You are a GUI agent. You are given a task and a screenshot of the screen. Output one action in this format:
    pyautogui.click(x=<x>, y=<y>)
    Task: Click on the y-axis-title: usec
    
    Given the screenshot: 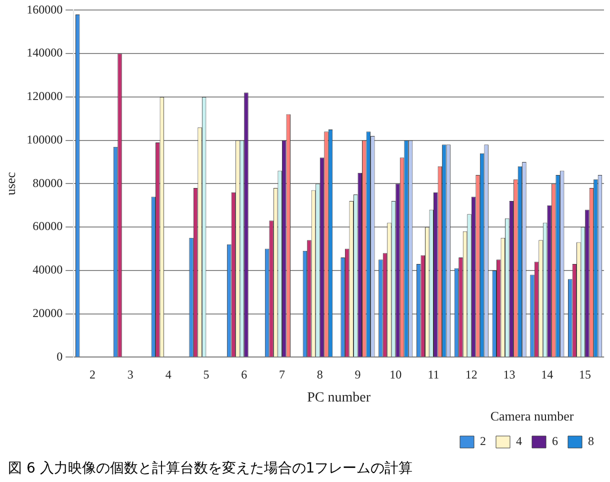 What is the action you would take?
    pyautogui.click(x=10, y=184)
    